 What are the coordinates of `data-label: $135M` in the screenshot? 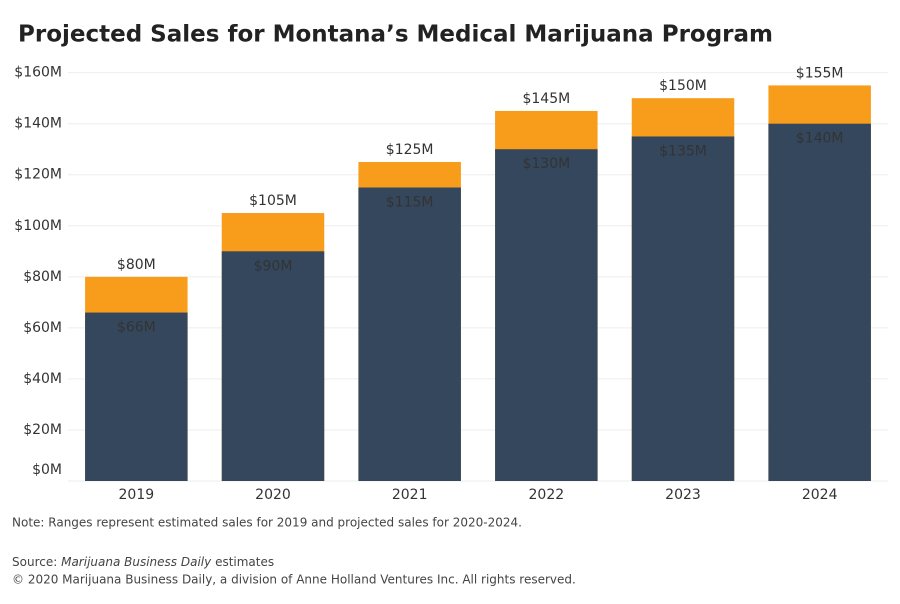 It's located at (683, 151).